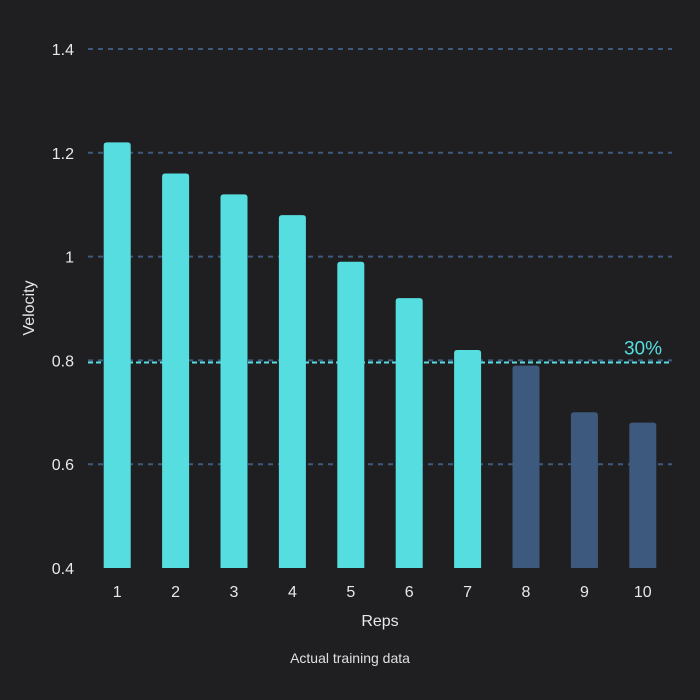 This screenshot has height=700, width=700. Describe the element at coordinates (69, 258) in the screenshot. I see `y-tick-label: 1` at that location.